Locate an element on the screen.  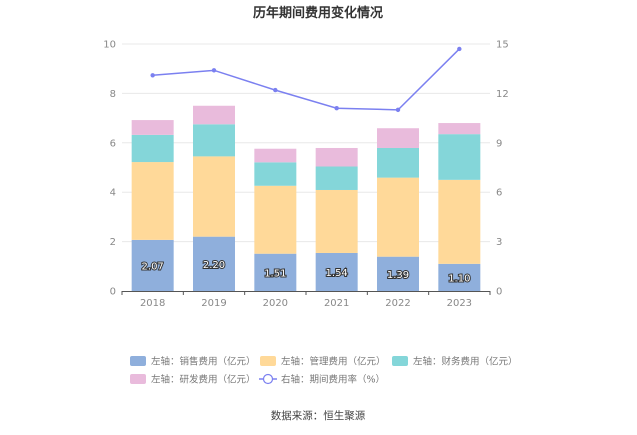
legend-label: 左轴：销售费用（亿元） is located at coordinates (203, 362).